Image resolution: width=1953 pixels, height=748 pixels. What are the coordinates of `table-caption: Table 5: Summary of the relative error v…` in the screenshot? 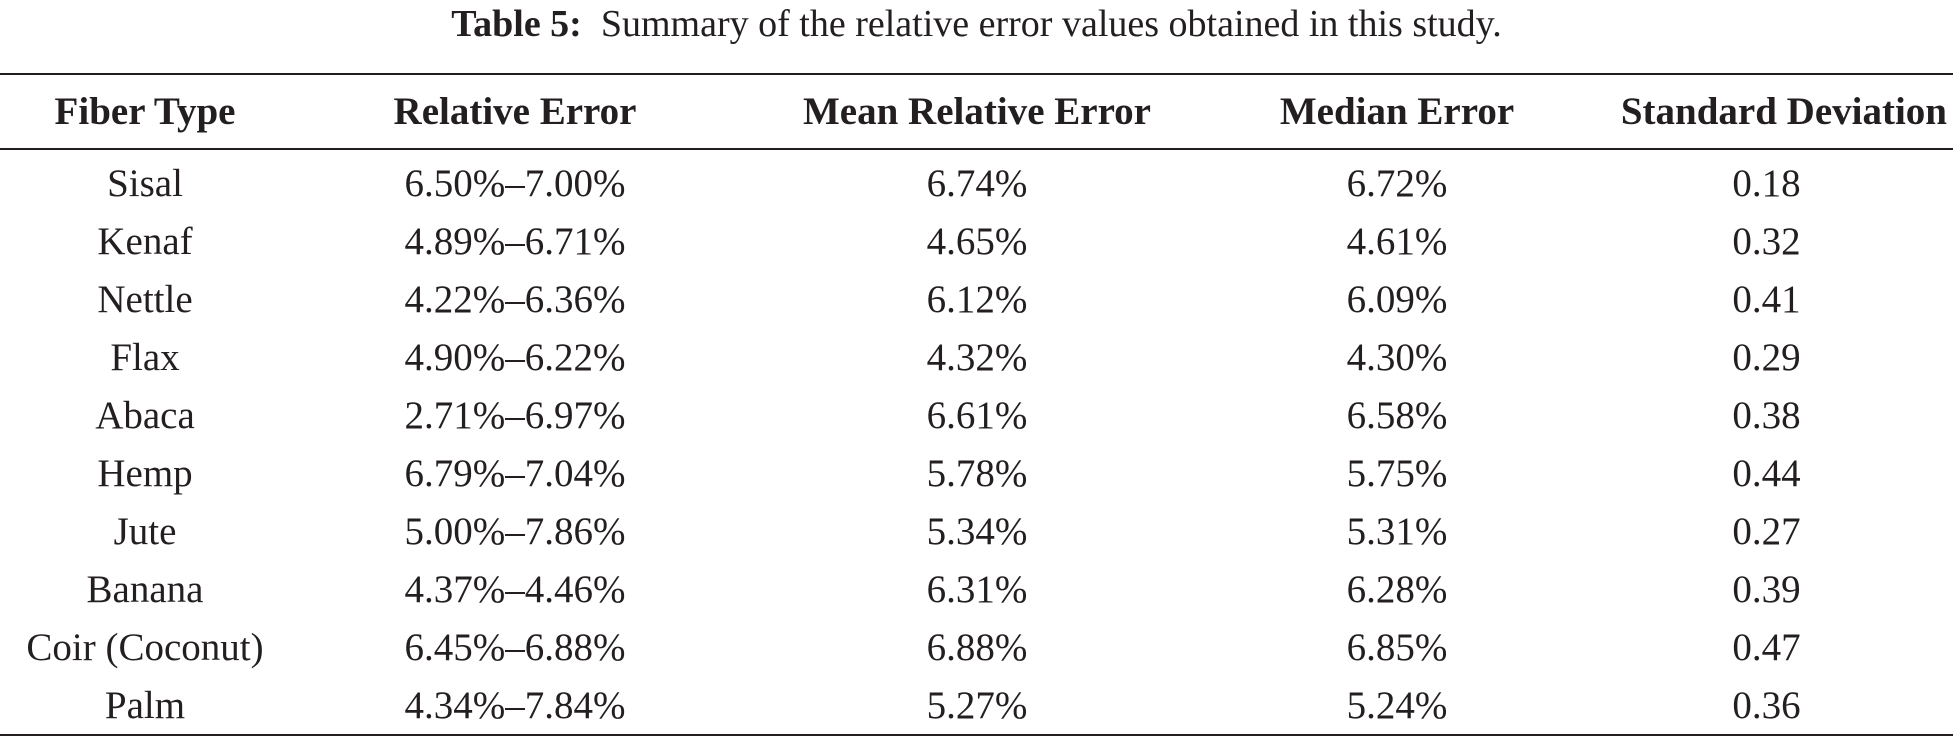 It's located at (976, 29).